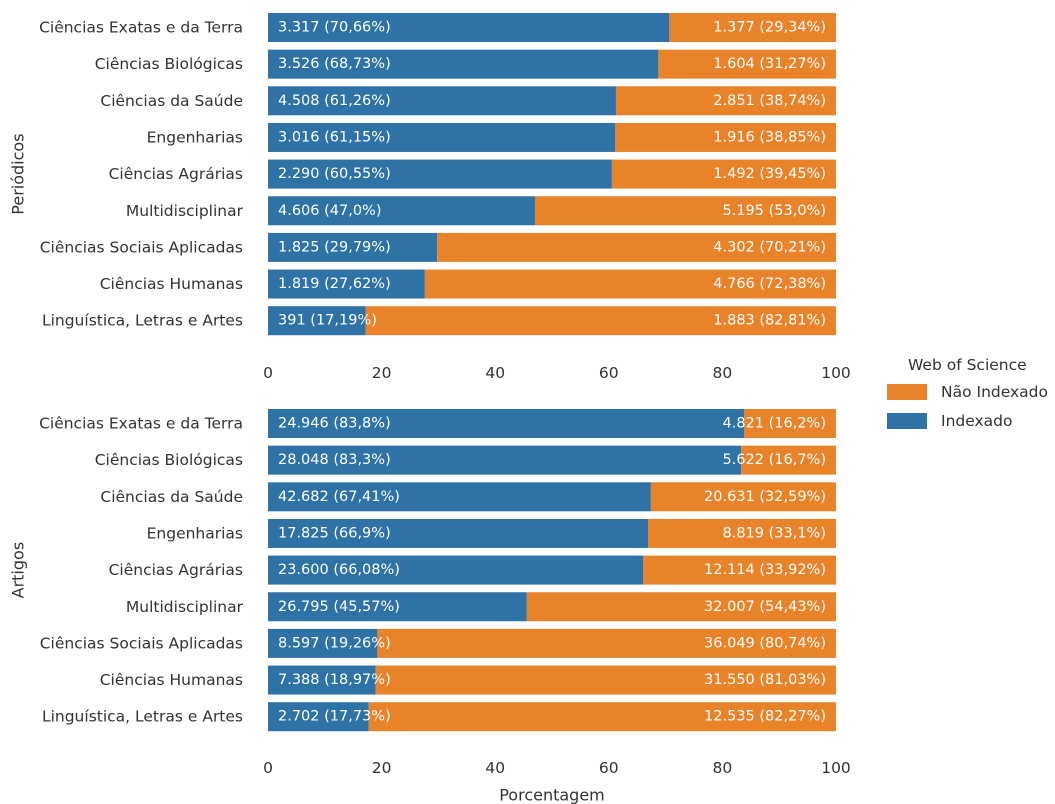 The width and height of the screenshot is (1055, 804). What do you see at coordinates (775, 460) in the screenshot?
I see `data-label: 5.622 (16,7%)` at bounding box center [775, 460].